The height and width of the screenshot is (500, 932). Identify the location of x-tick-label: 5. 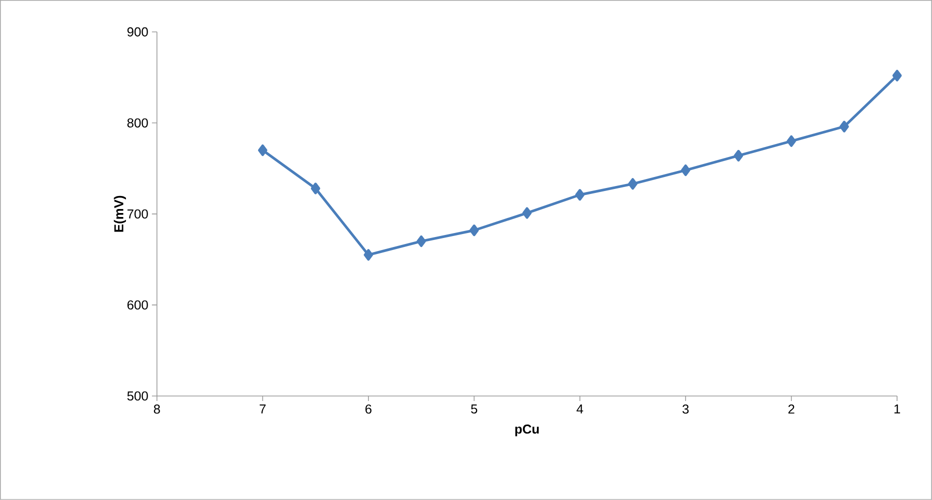
(474, 409).